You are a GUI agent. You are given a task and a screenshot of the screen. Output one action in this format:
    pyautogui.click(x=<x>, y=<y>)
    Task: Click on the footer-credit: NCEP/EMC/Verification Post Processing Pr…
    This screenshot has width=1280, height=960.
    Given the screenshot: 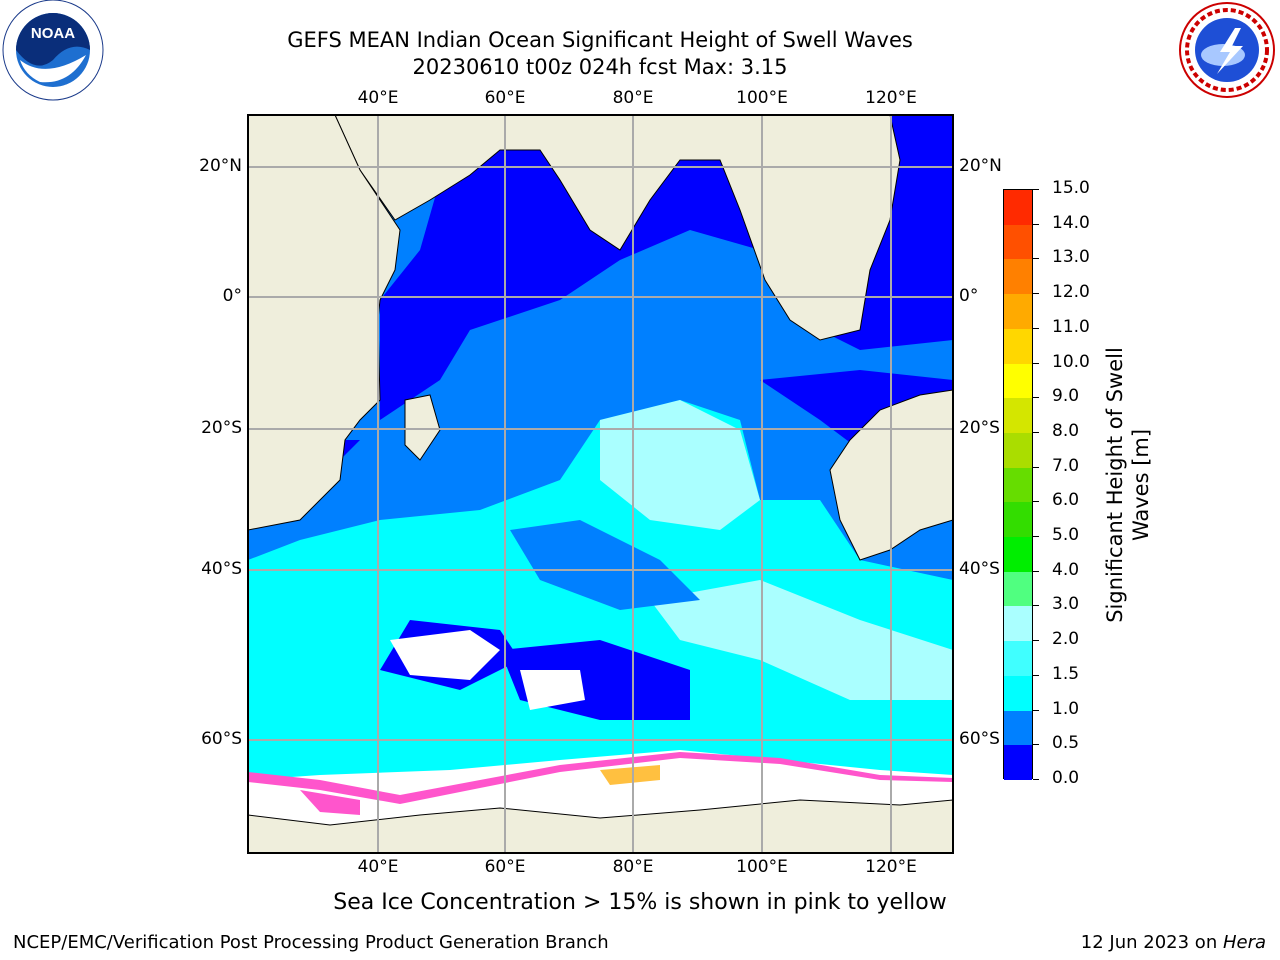 What is the action you would take?
    pyautogui.click(x=311, y=942)
    